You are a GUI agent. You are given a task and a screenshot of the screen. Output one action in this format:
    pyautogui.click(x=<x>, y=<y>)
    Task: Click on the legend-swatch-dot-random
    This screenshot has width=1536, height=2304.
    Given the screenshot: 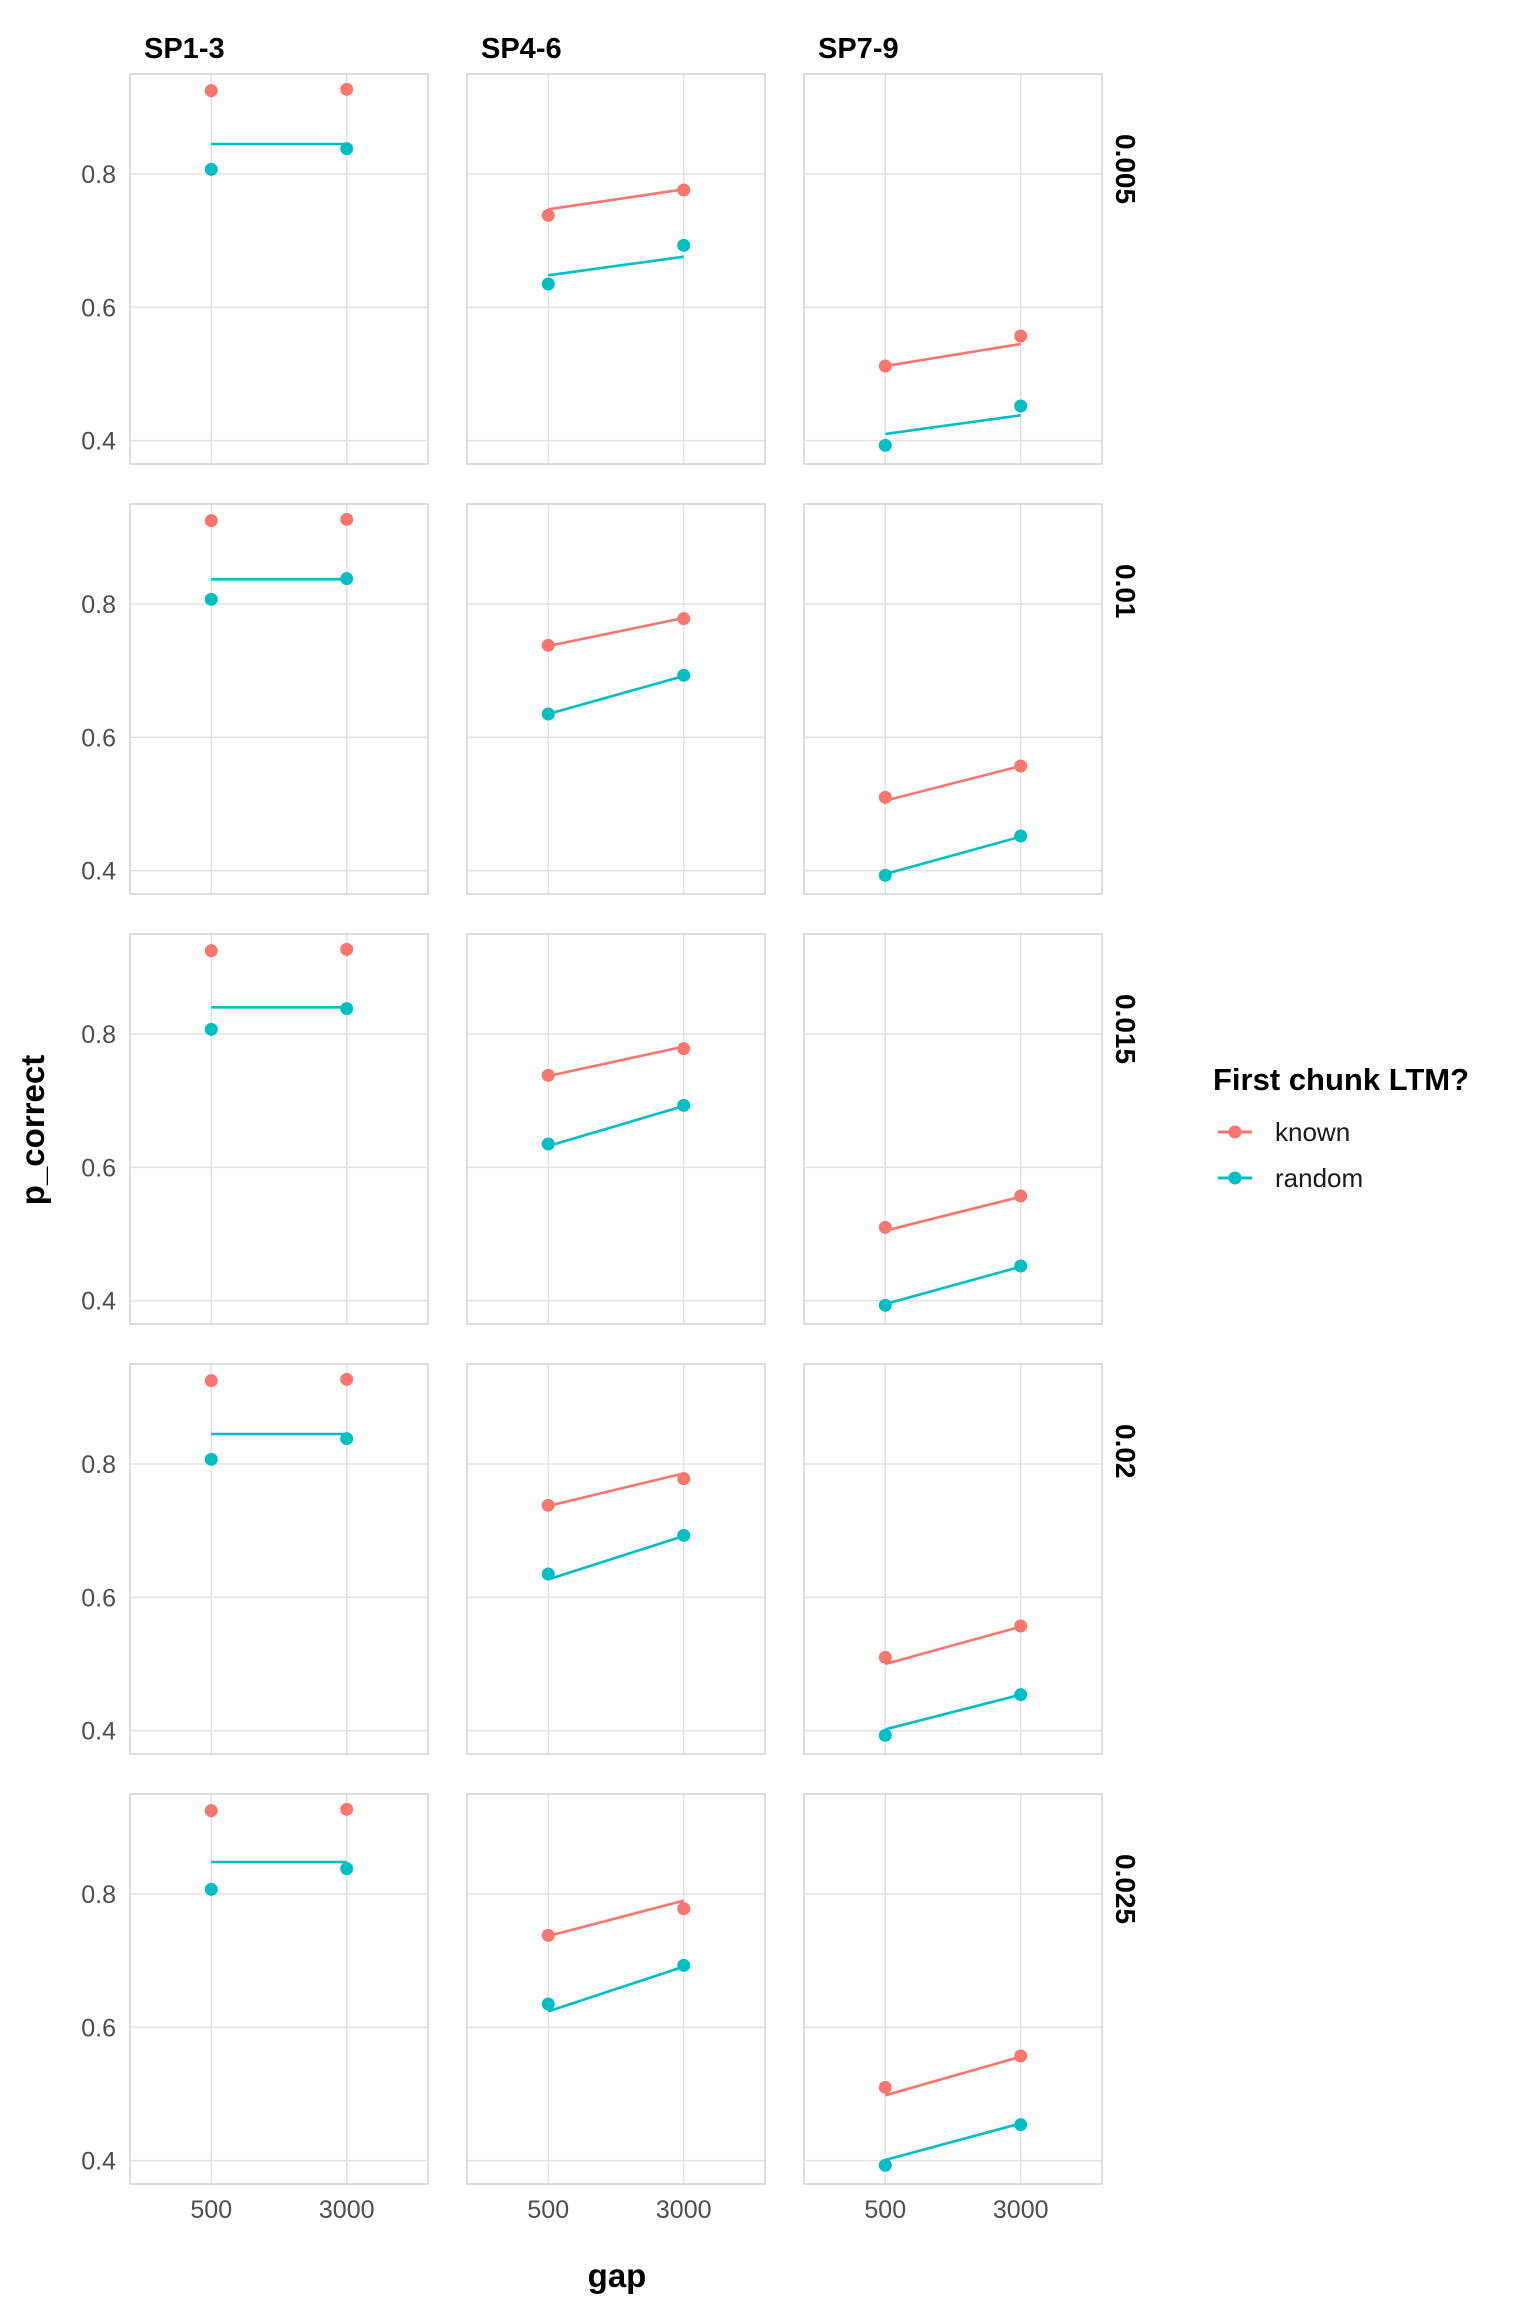 What is the action you would take?
    pyautogui.click(x=1235, y=1178)
    